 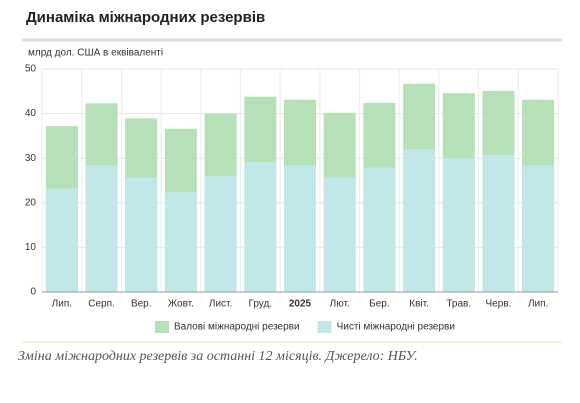 I want to click on y-tick-label: 30, so click(x=31, y=158).